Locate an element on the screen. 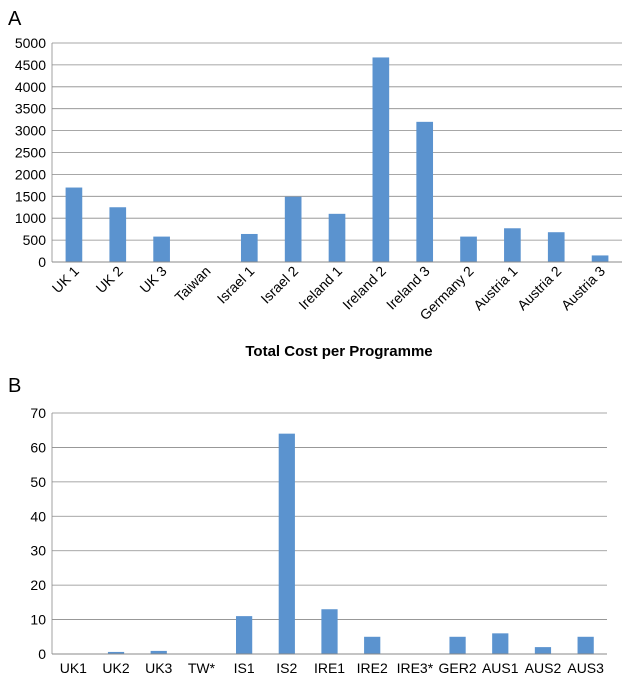  chart-a-xlabel: Total Cost per Programme is located at coordinates (338, 351).